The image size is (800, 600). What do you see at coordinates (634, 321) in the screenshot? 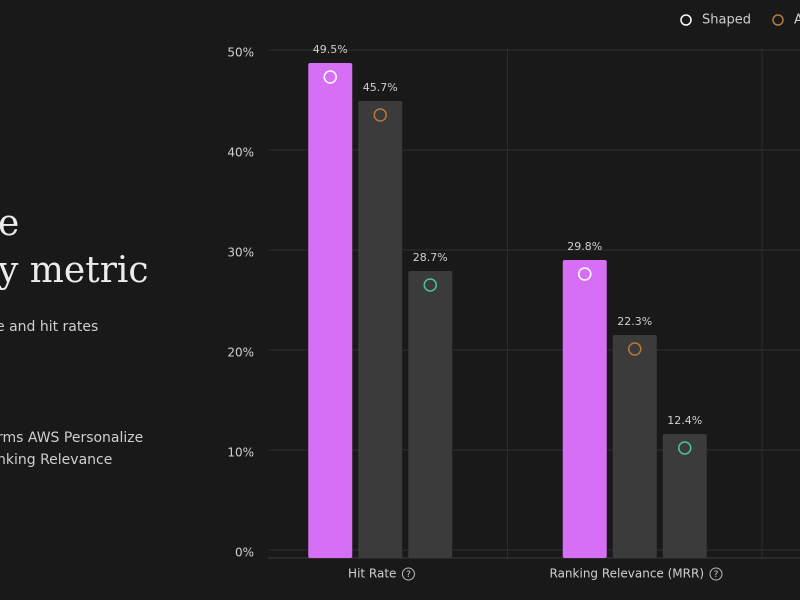
I see `value-label: 22.3%` at bounding box center [634, 321].